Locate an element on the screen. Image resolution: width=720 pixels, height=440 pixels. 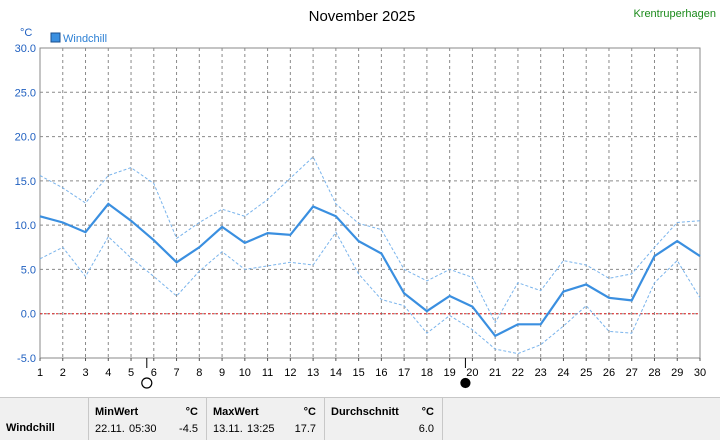
y-tick-label: 30.0 is located at coordinates (25, 49).